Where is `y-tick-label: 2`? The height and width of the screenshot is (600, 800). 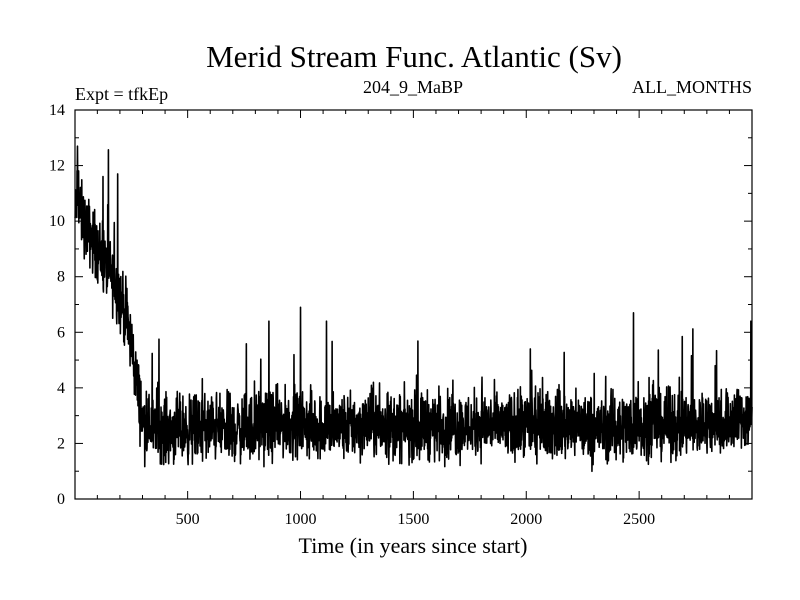
y-tick-label: 2 is located at coordinates (61, 443).